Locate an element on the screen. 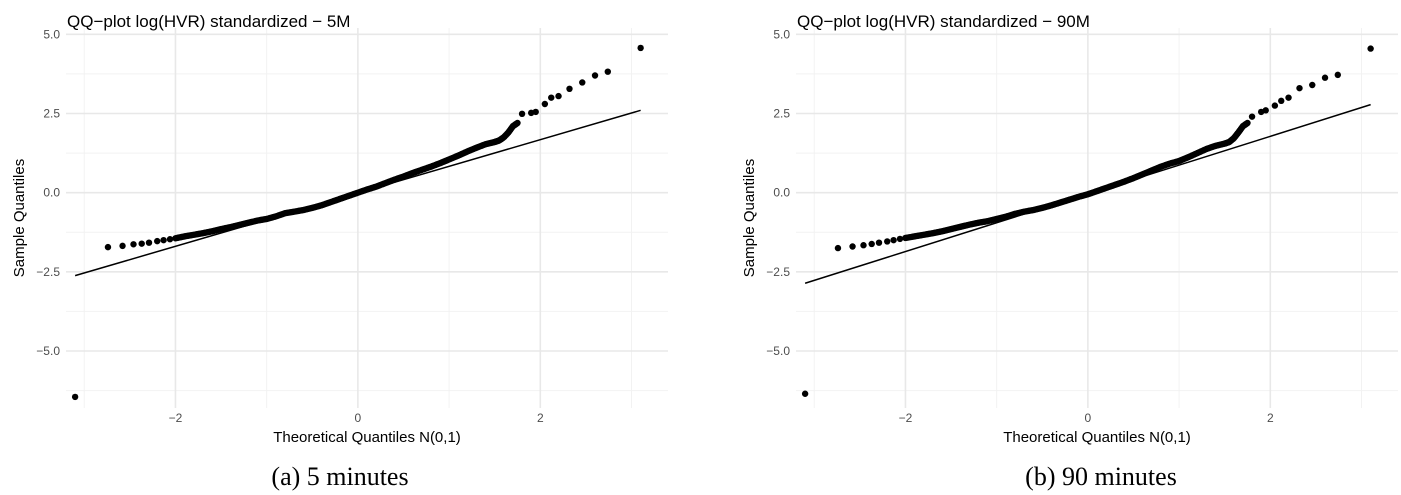 The image size is (1401, 495). chart-title: QQ−plot log(HVR) standardized − 5M is located at coordinates (208, 21).